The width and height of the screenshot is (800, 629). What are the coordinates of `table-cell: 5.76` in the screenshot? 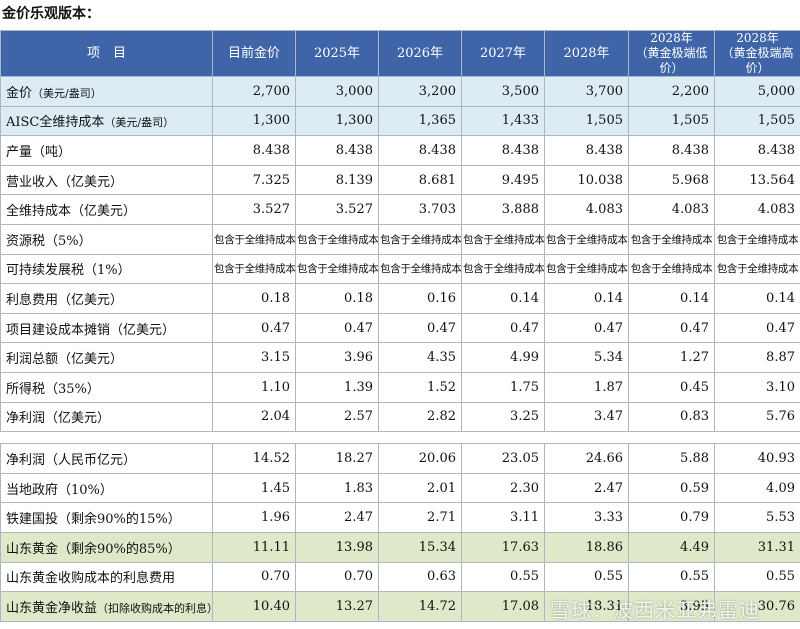 It's located at (757, 417).